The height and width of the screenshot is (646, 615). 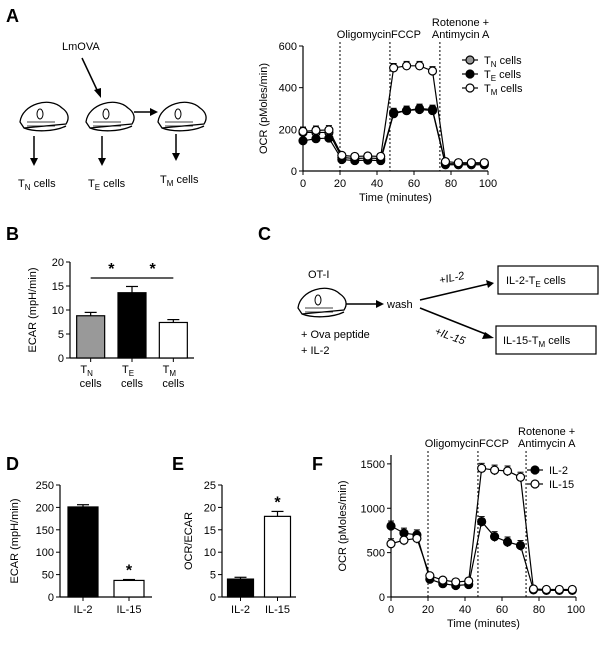 What do you see at coordinates (34, 162) in the screenshot?
I see `tn-arrowhead` at bounding box center [34, 162].